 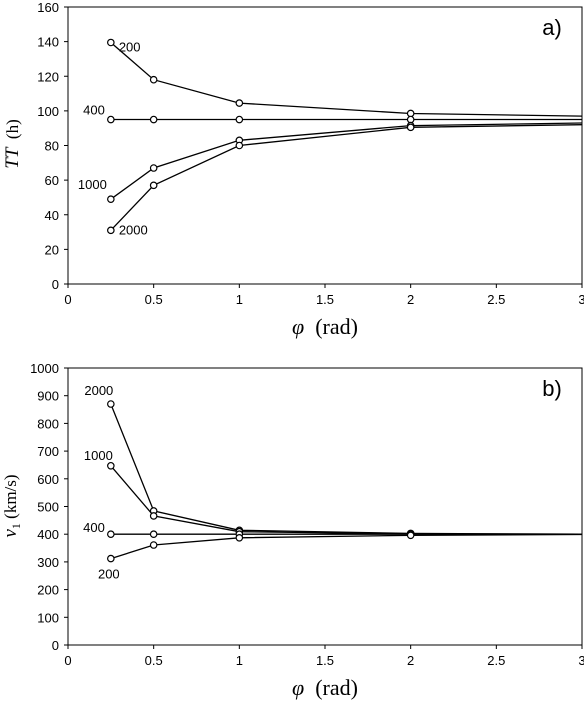 I want to click on y-axis-unit: (h), so click(x=12, y=133).